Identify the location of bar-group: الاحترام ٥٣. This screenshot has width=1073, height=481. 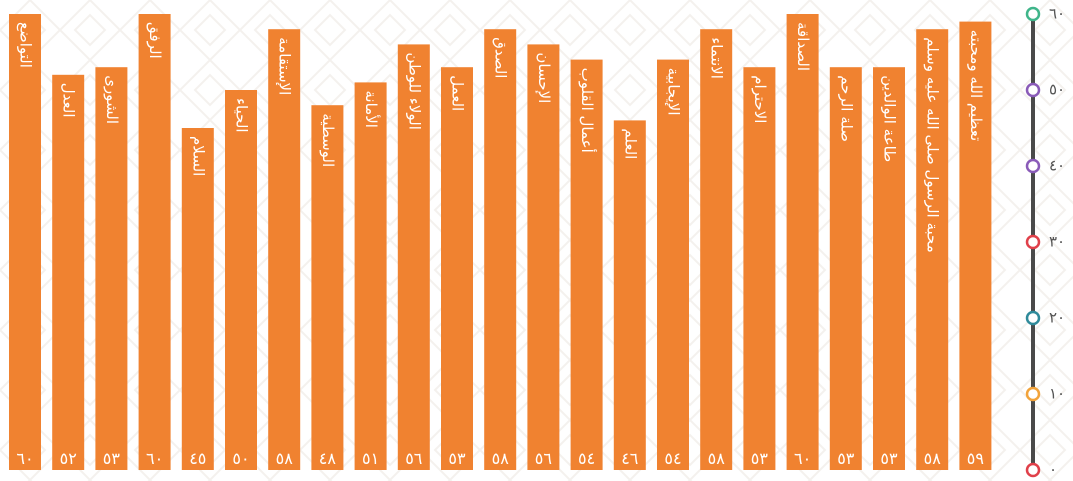
(759, 268).